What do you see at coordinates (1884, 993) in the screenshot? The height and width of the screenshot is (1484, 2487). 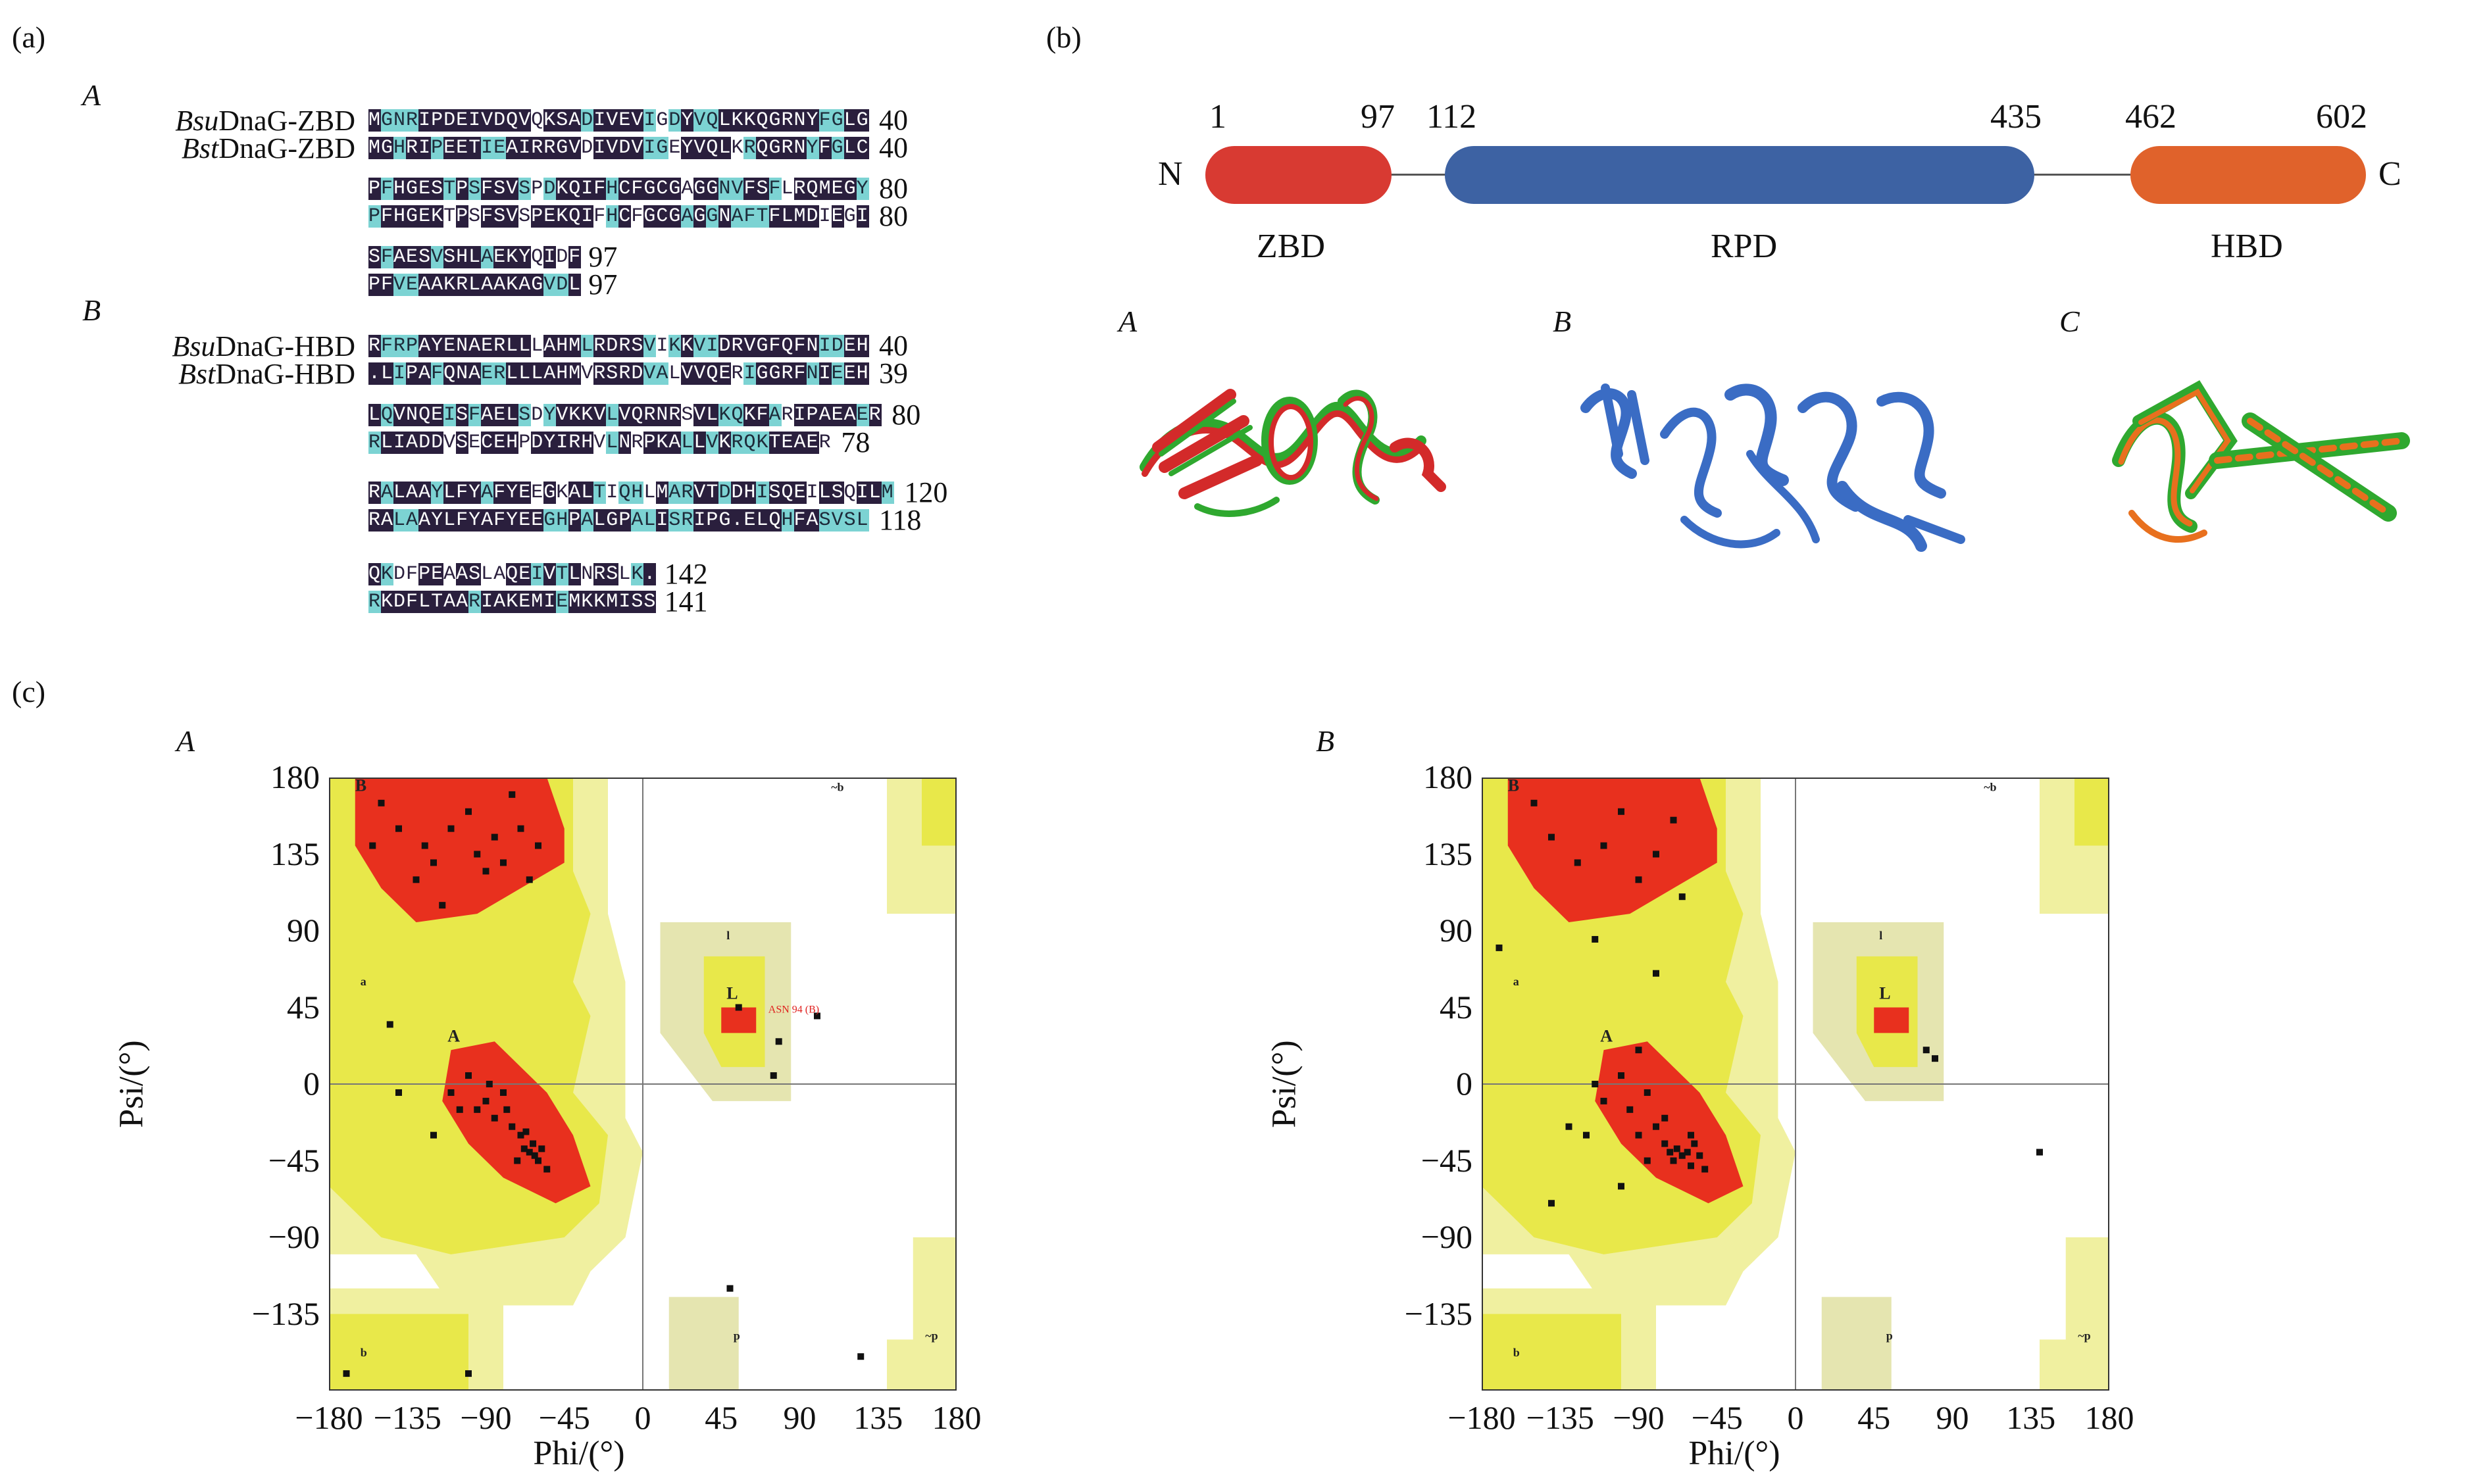 I see `region-label: L` at bounding box center [1884, 993].